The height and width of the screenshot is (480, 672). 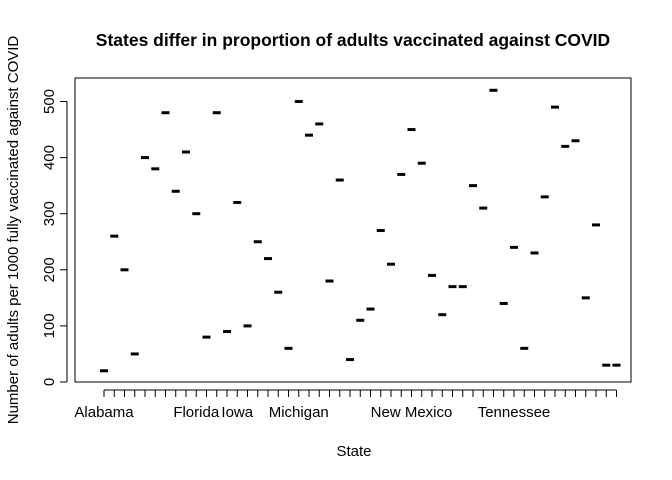 What do you see at coordinates (196, 412) in the screenshot?
I see `x-tick-label: Florida` at bounding box center [196, 412].